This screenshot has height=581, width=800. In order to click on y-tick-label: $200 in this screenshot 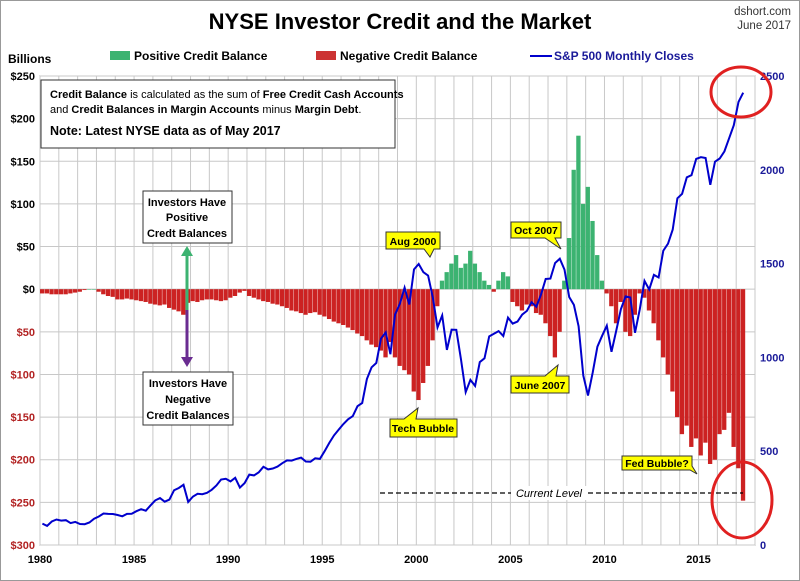, I will do `click(23, 461)`.